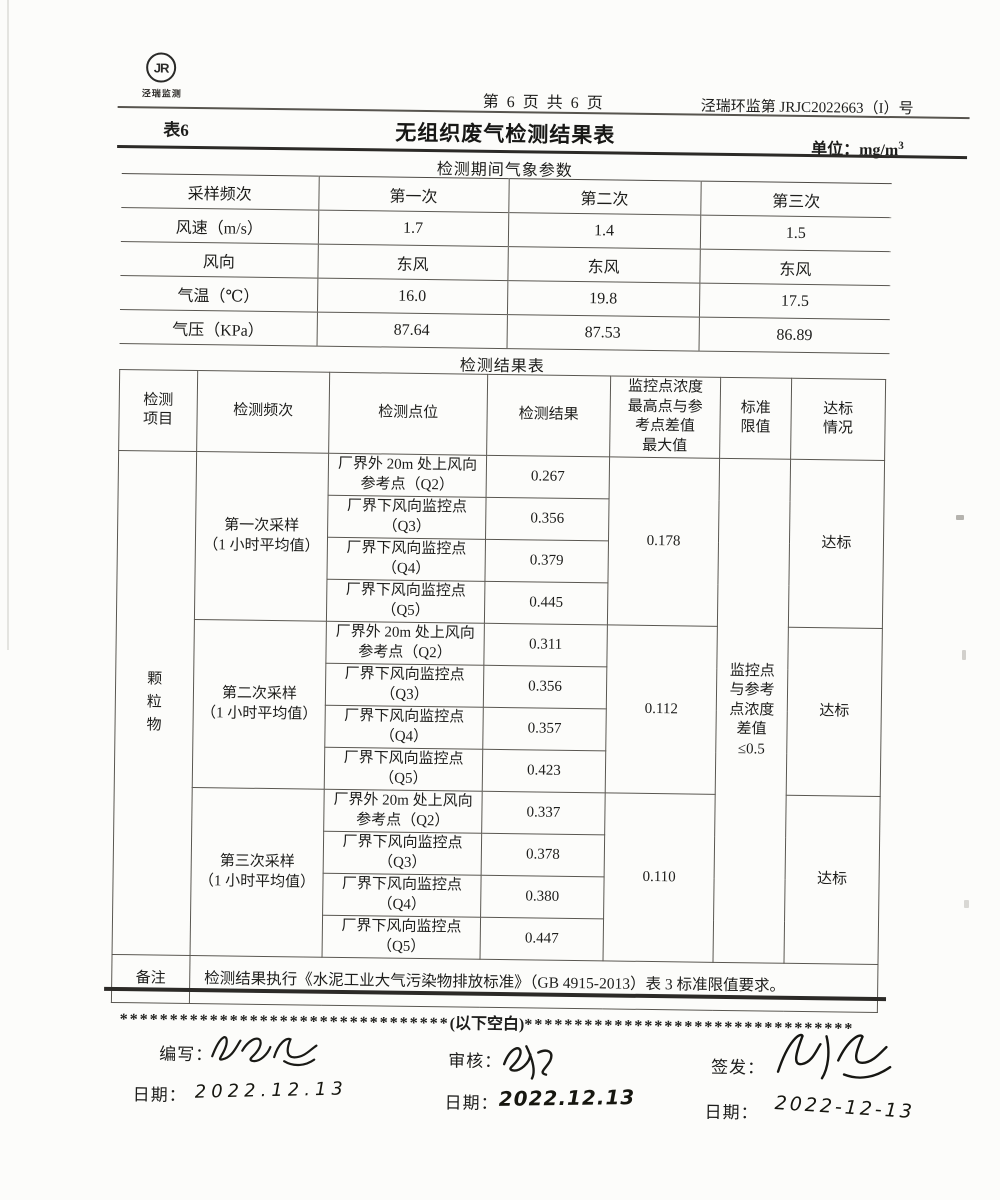 The width and height of the screenshot is (1000, 1200). Describe the element at coordinates (542, 897) in the screenshot. I see `result-cell: 0.380` at that location.